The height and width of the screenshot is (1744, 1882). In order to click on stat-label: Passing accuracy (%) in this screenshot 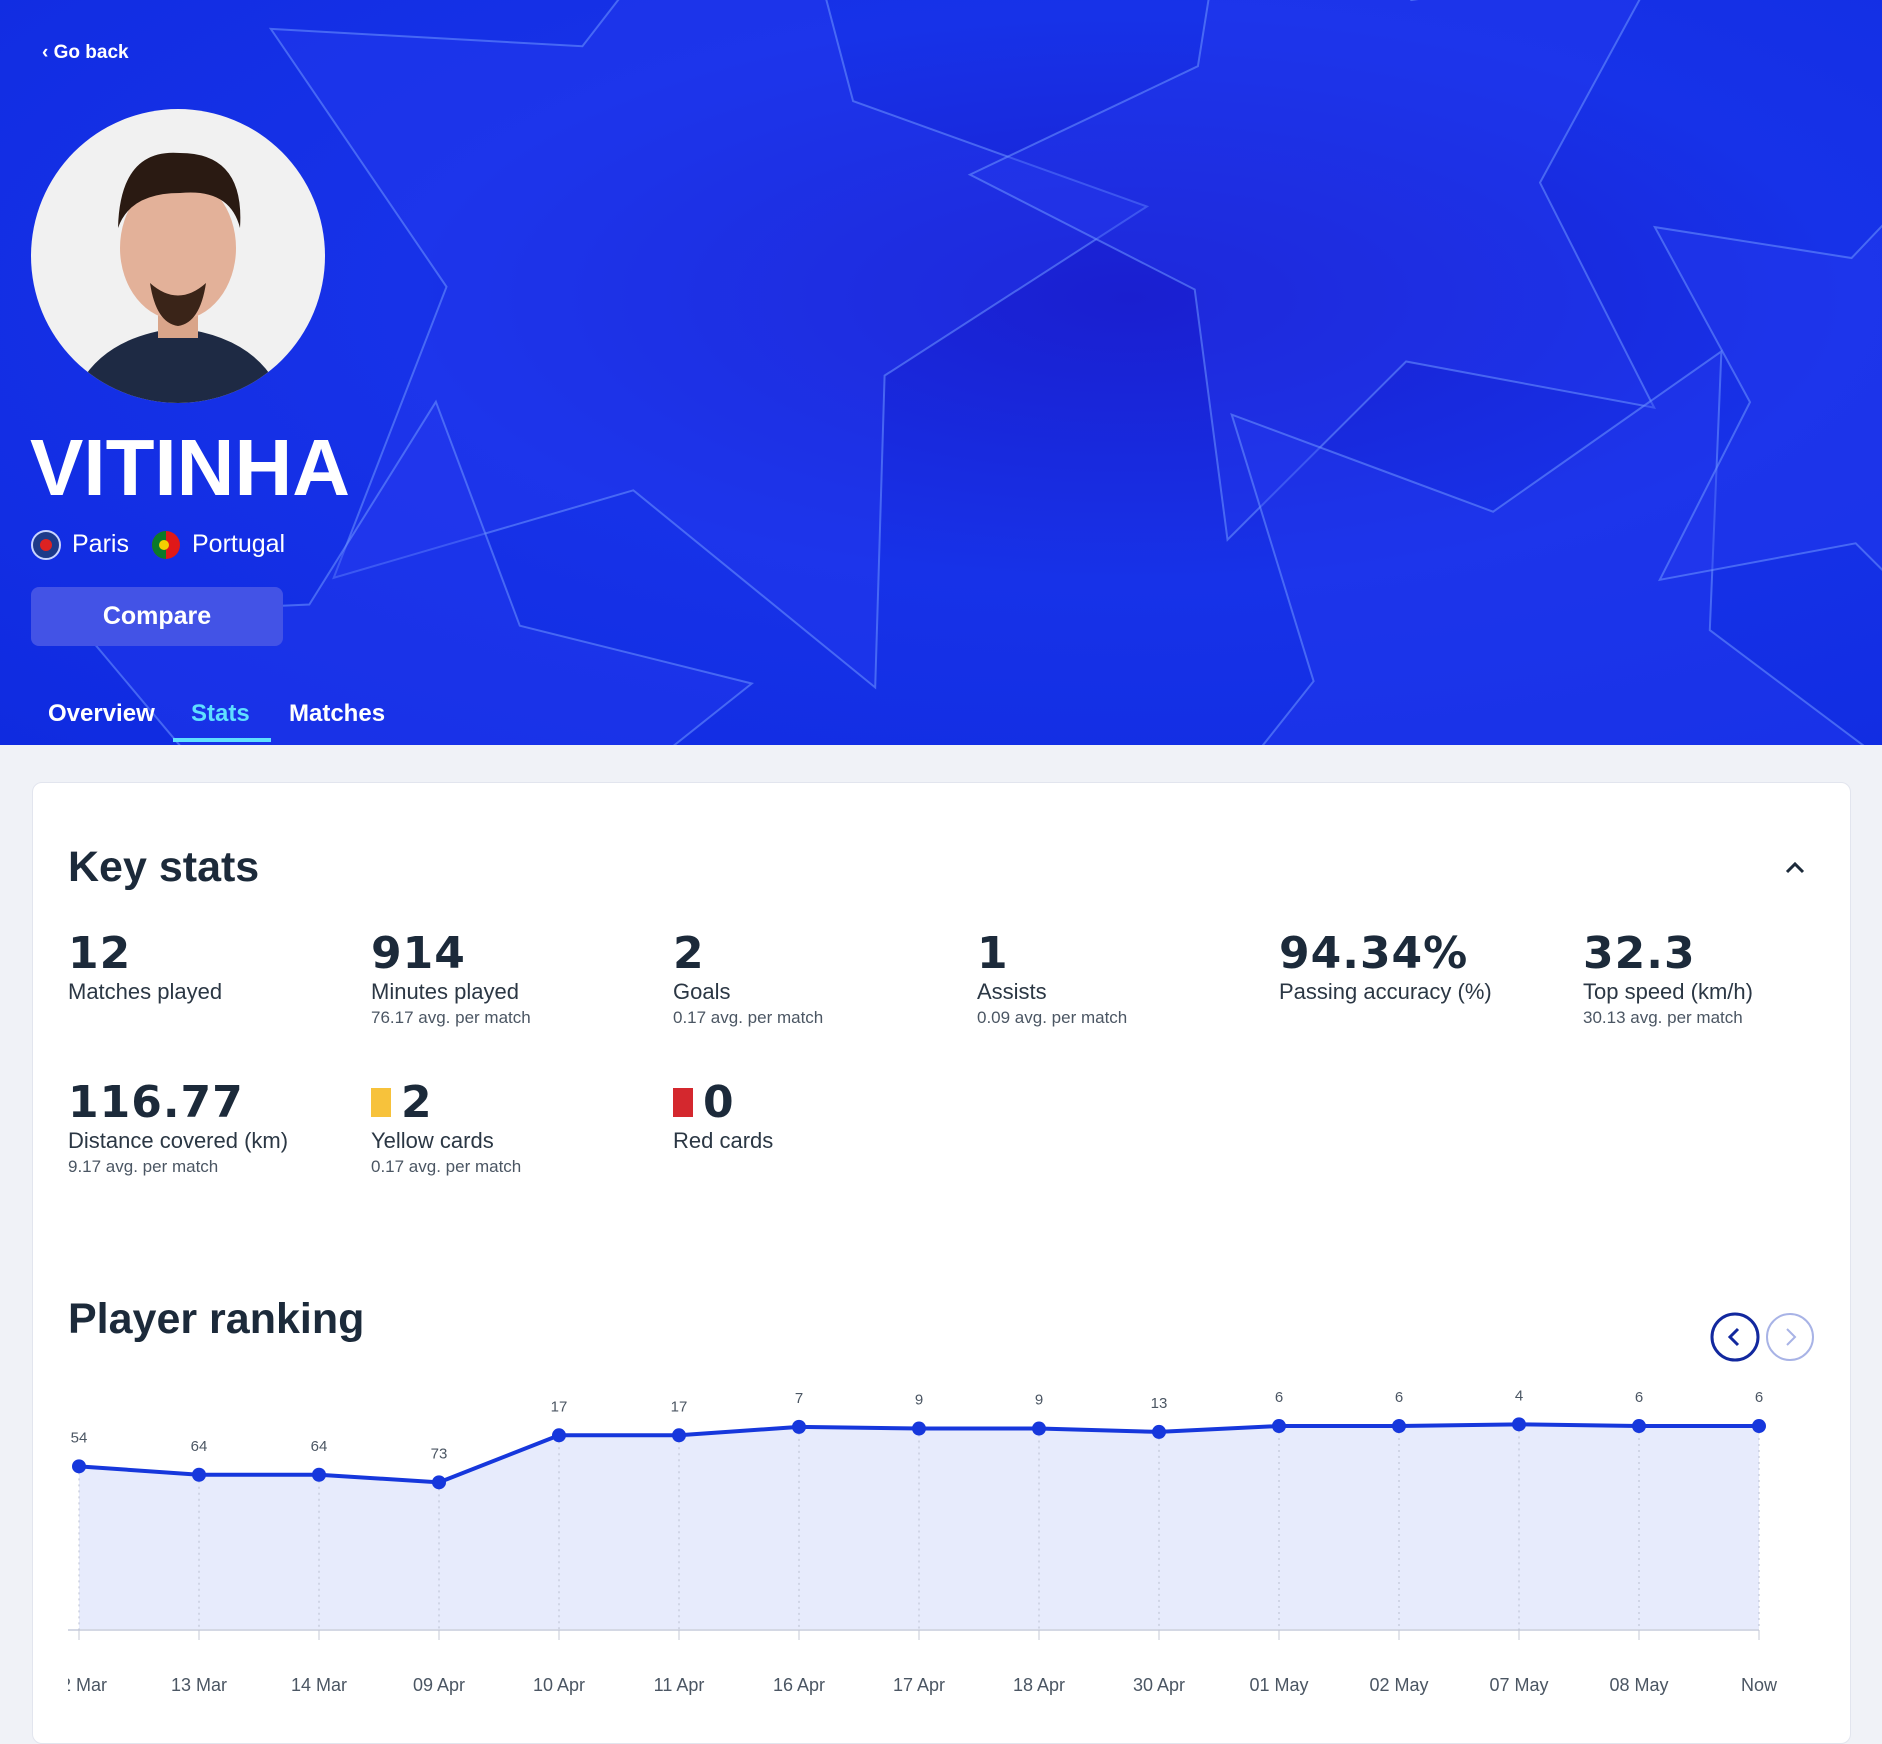, I will do `click(1385, 991)`.